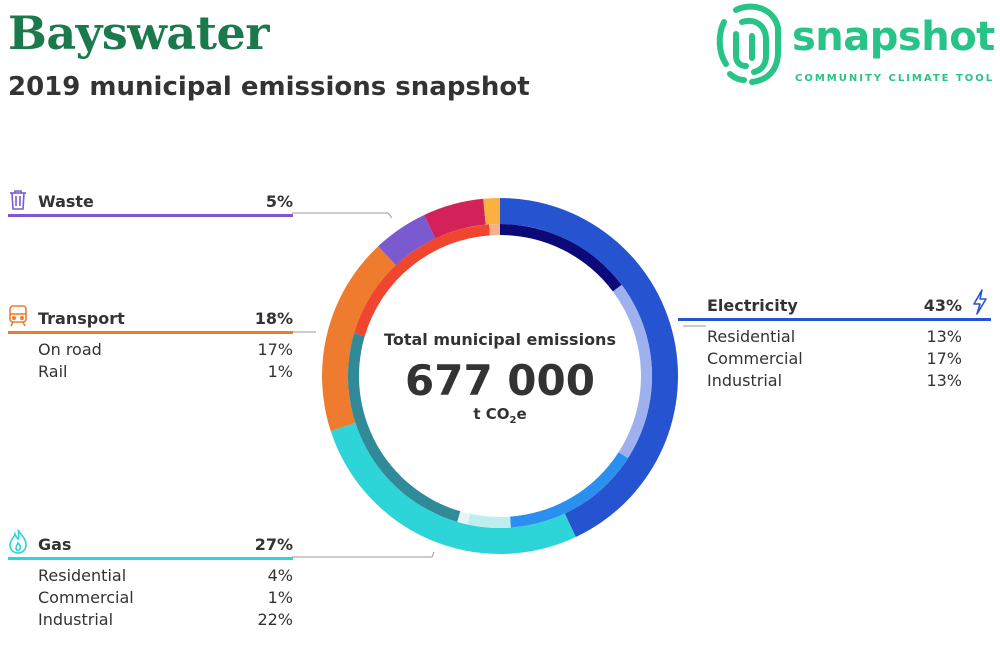 This screenshot has height=670, width=1000. I want to click on sector-percent: 43%, so click(942, 305).